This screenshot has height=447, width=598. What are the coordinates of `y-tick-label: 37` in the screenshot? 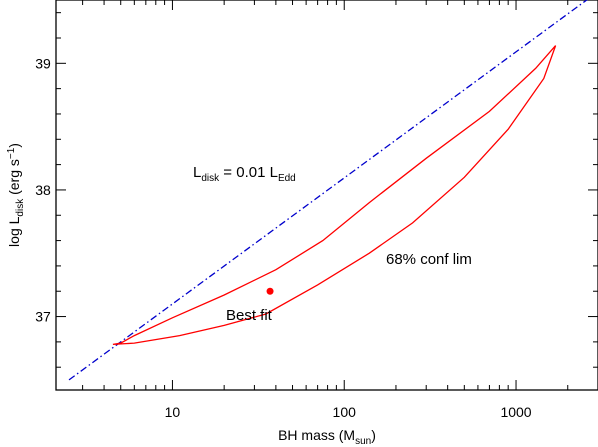 It's located at (43, 317).